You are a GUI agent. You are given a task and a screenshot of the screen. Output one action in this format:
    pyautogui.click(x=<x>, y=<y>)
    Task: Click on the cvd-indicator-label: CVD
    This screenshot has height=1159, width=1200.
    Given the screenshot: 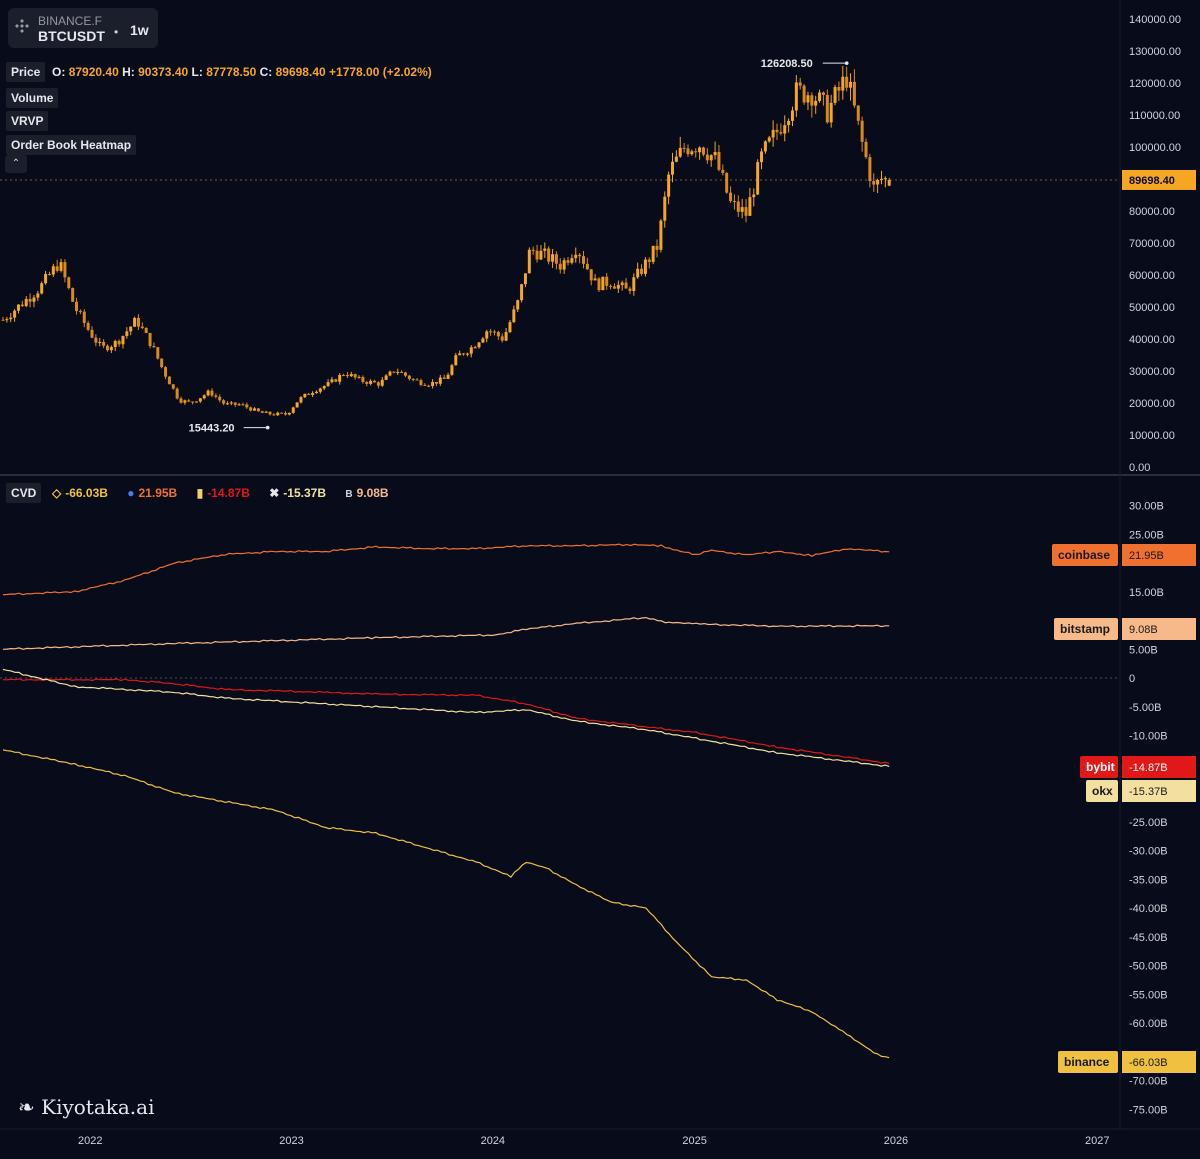 What is the action you would take?
    pyautogui.click(x=24, y=493)
    